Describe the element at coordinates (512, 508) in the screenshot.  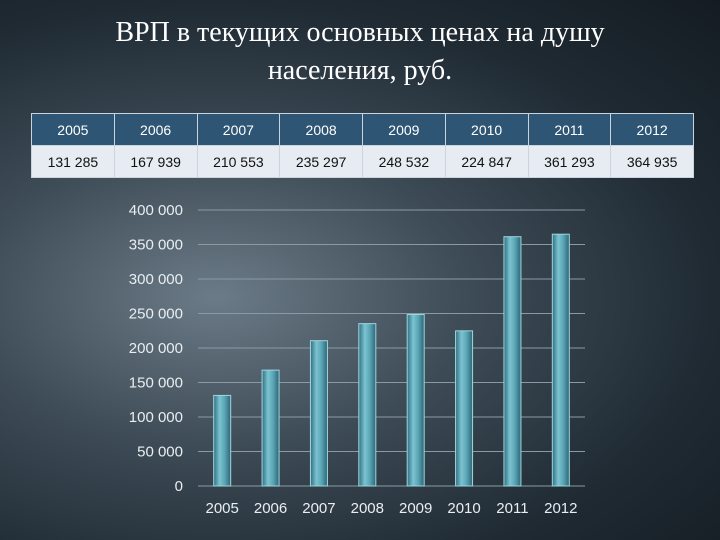
I see `x-tick-label: 2011` at that location.